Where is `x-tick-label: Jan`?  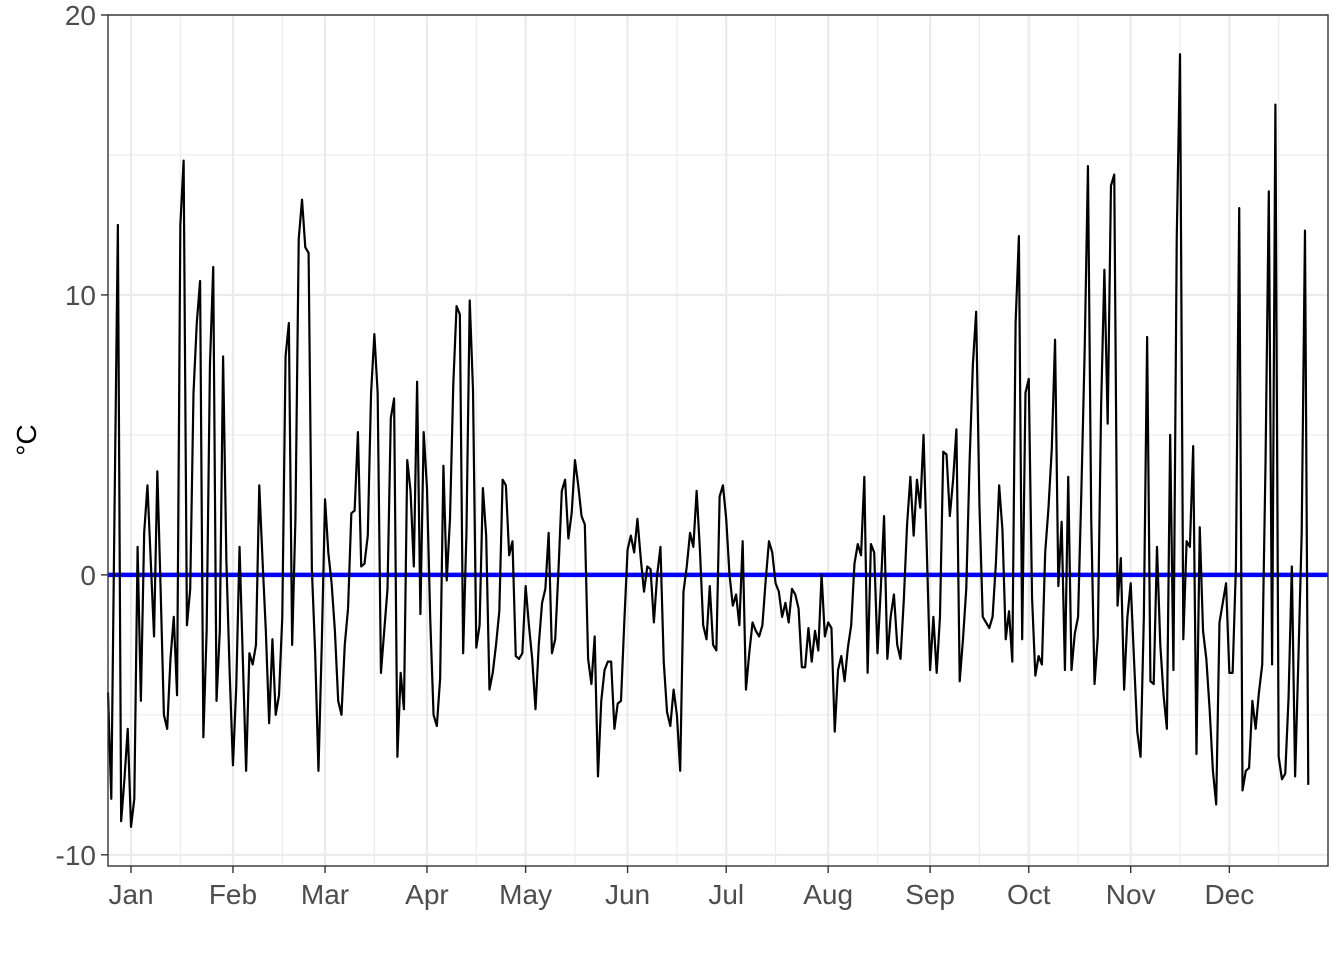 x-tick-label: Jan is located at coordinates (130, 894).